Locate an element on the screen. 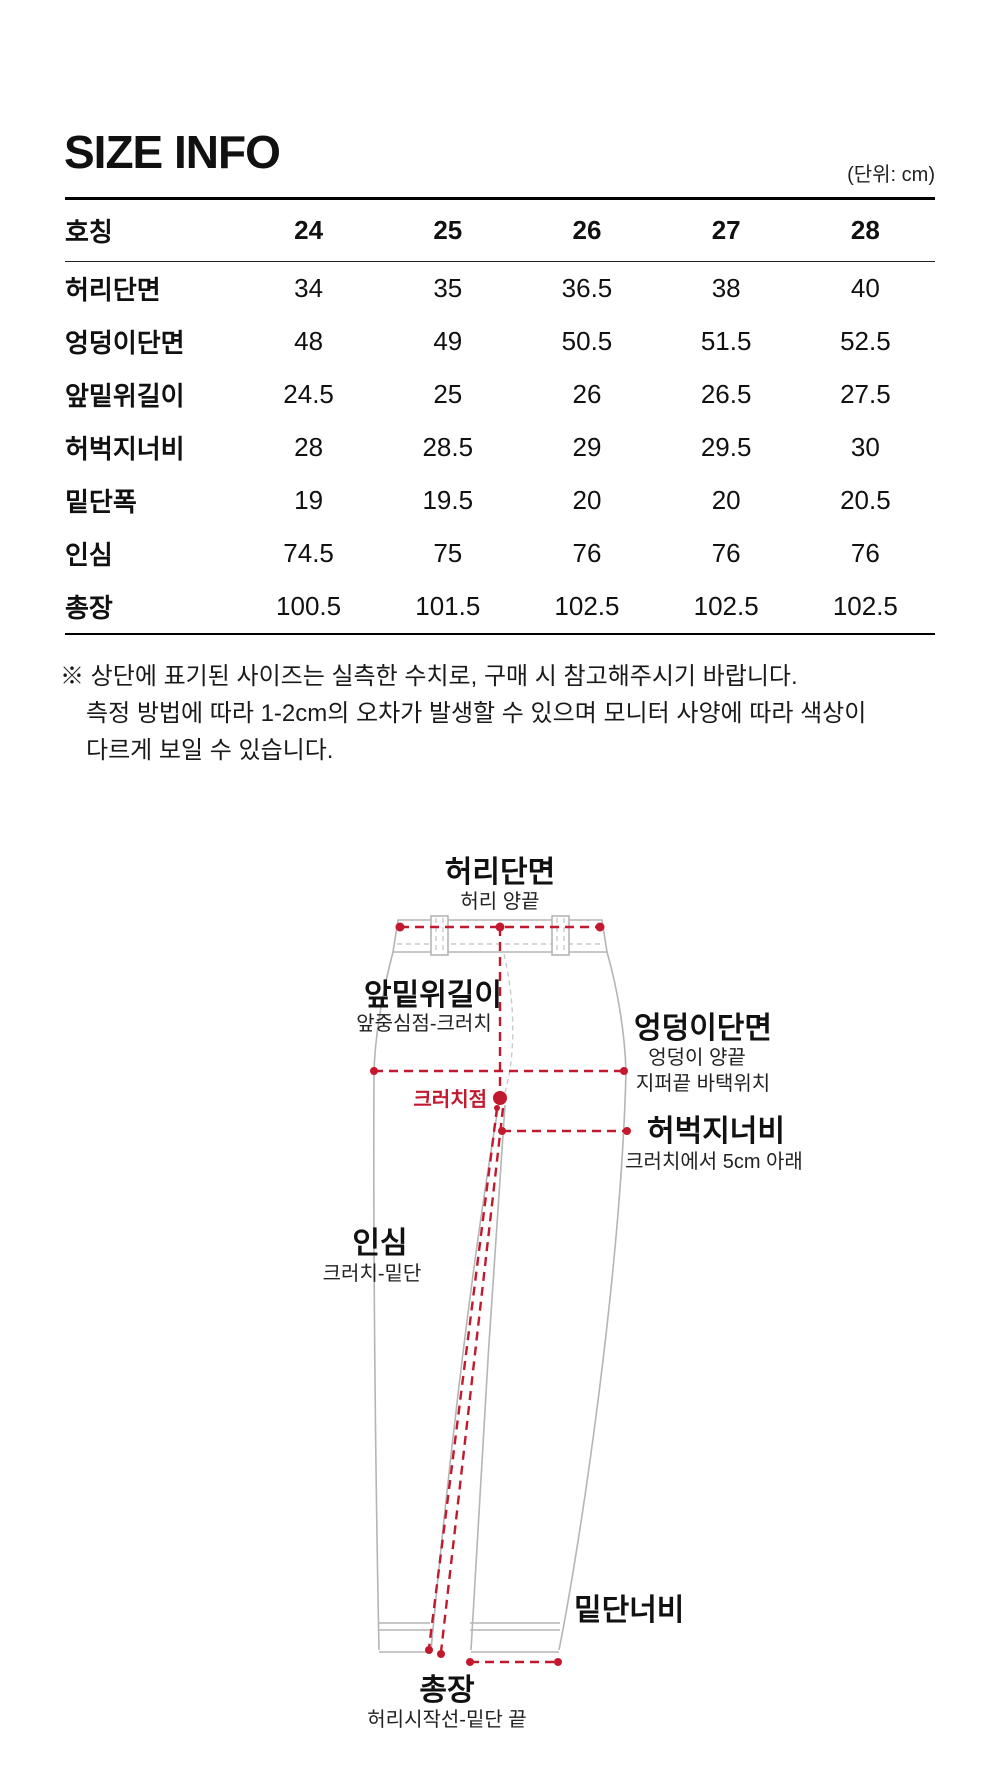 This screenshot has width=1000, height=1789. row-label: 허리단면 is located at coordinates (113, 290).